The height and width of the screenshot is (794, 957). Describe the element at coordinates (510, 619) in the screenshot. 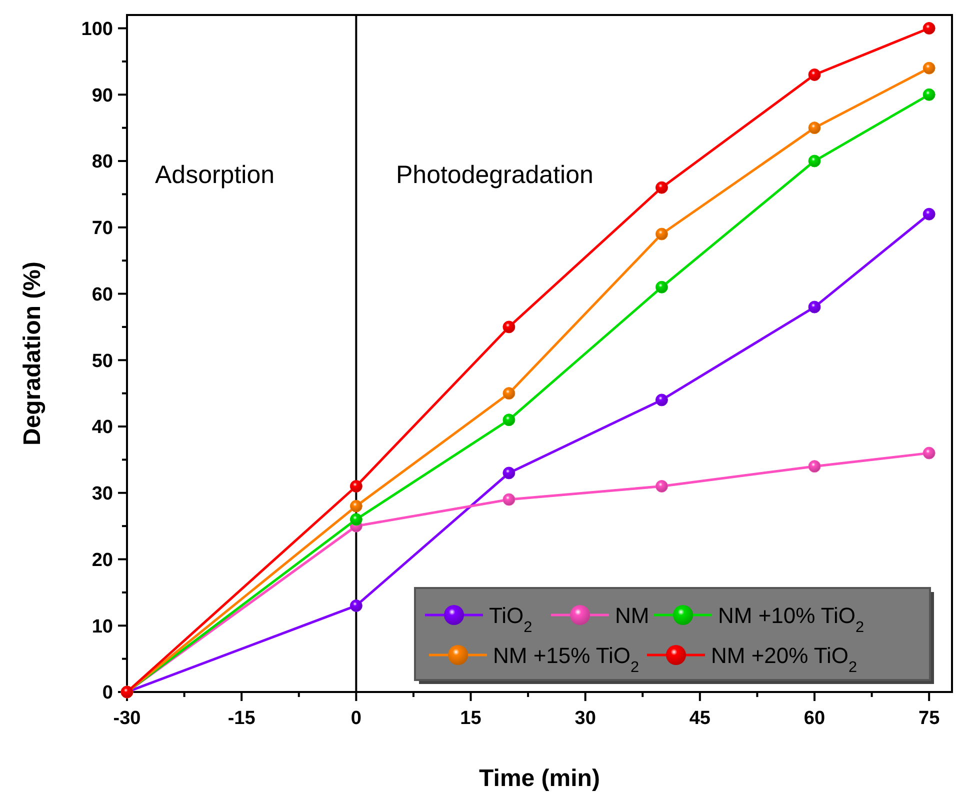

I see `legend-label: TiO$_{2}$` at that location.